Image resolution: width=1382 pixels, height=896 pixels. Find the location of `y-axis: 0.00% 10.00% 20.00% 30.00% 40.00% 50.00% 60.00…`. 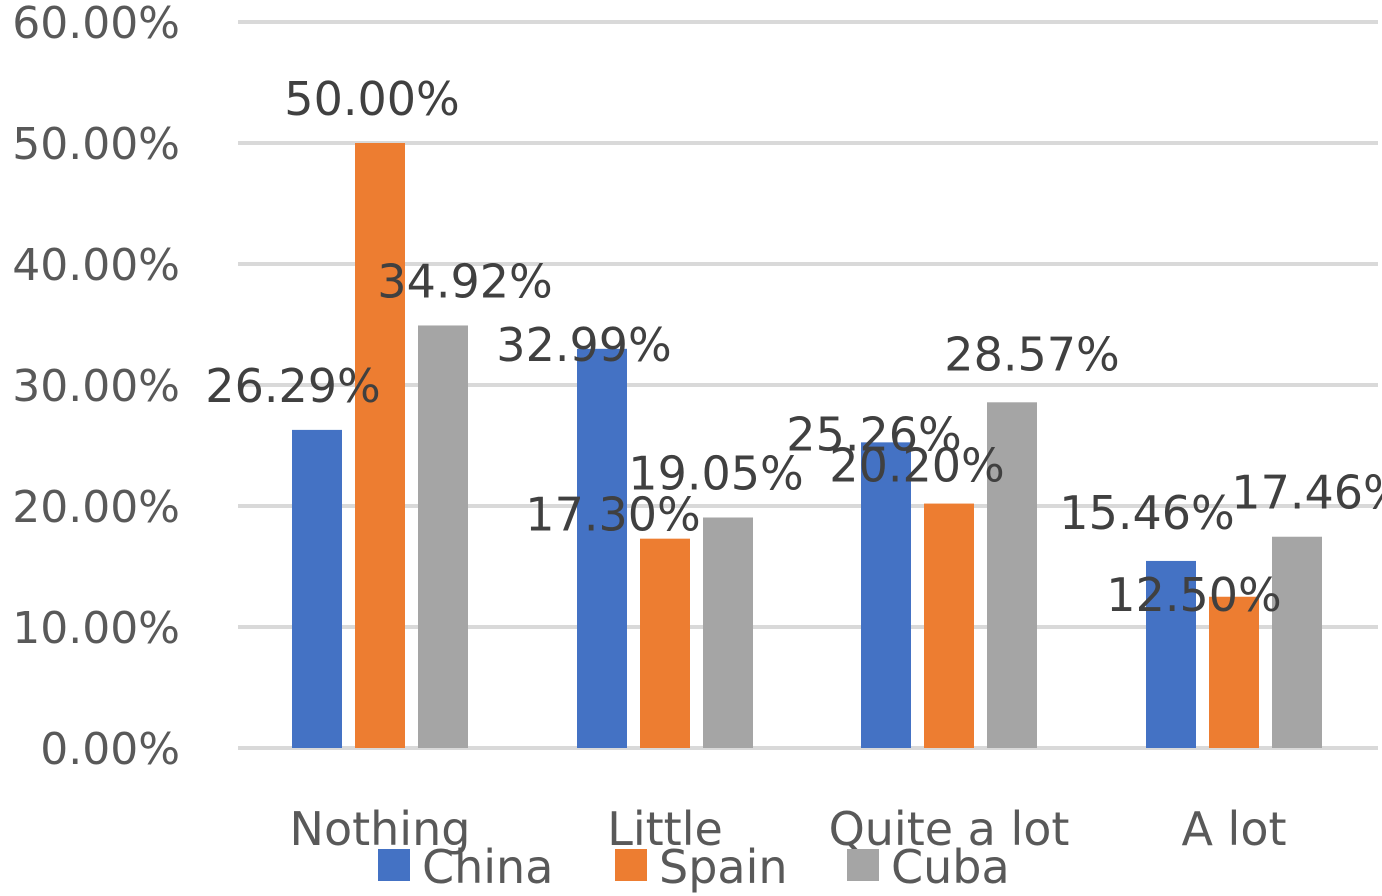

y-axis: 0.00% 10.00% 20.00% 30.00% 40.00% 50.00% 60.00… is located at coordinates (96, 387).